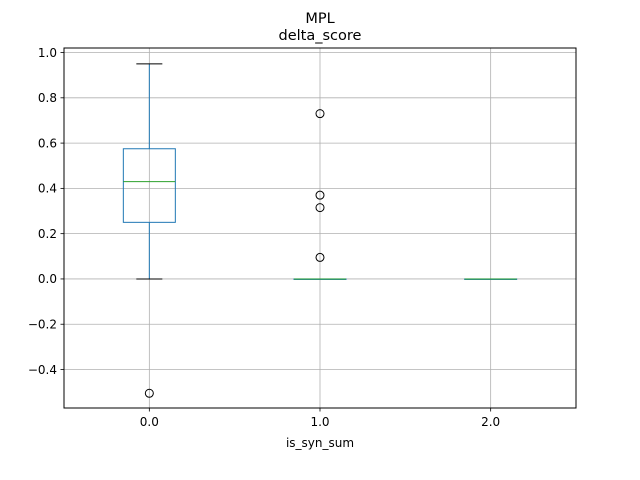 The image size is (640, 480). What do you see at coordinates (42, 370) in the screenshot?
I see `y-tick-label: −0.4` at bounding box center [42, 370].